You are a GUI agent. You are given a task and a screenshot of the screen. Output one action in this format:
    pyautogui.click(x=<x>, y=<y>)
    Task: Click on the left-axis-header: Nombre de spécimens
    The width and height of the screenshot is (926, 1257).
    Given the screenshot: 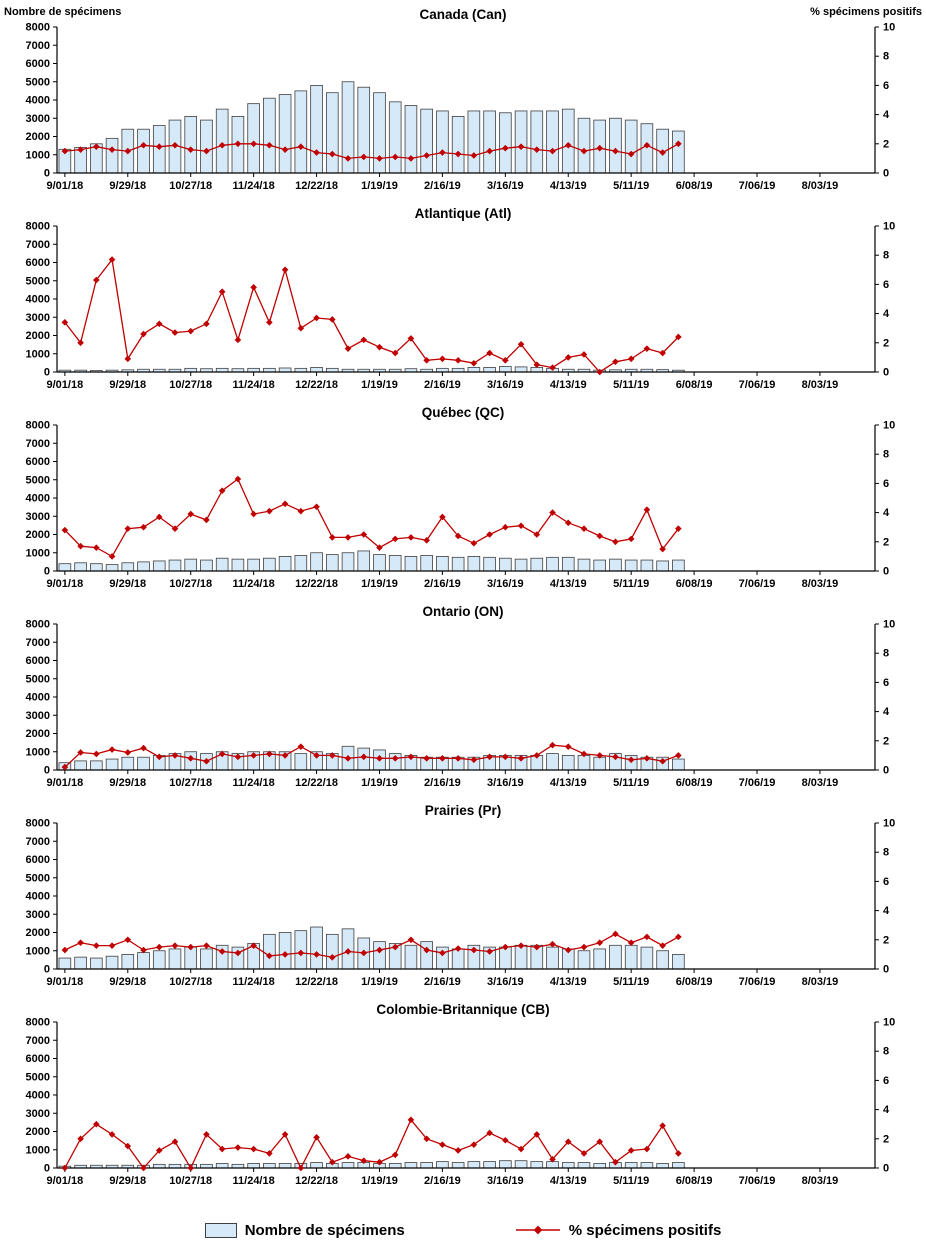 What is the action you would take?
    pyautogui.click(x=63, y=12)
    